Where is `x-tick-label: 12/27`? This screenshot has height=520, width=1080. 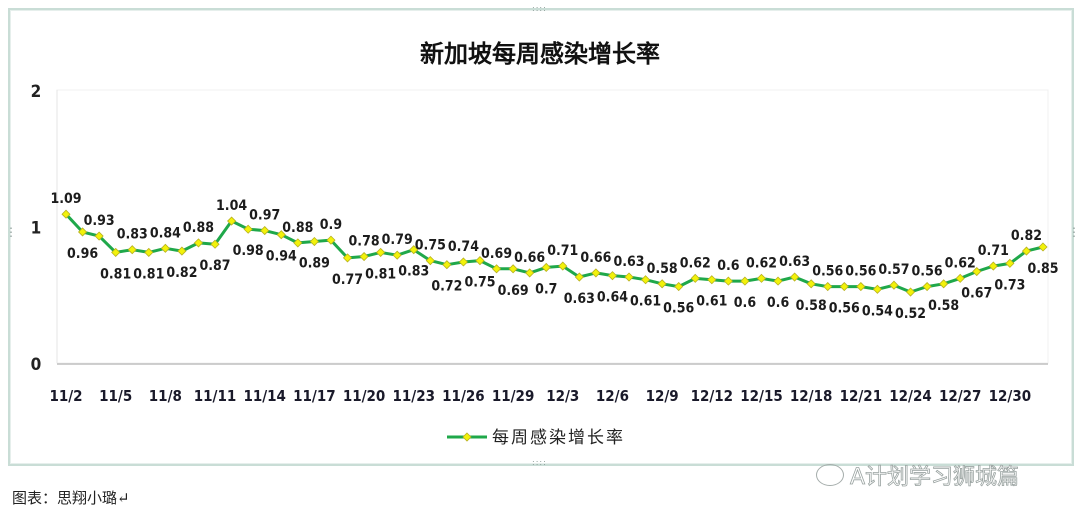 x-tick-label: 12/27 is located at coordinates (960, 396).